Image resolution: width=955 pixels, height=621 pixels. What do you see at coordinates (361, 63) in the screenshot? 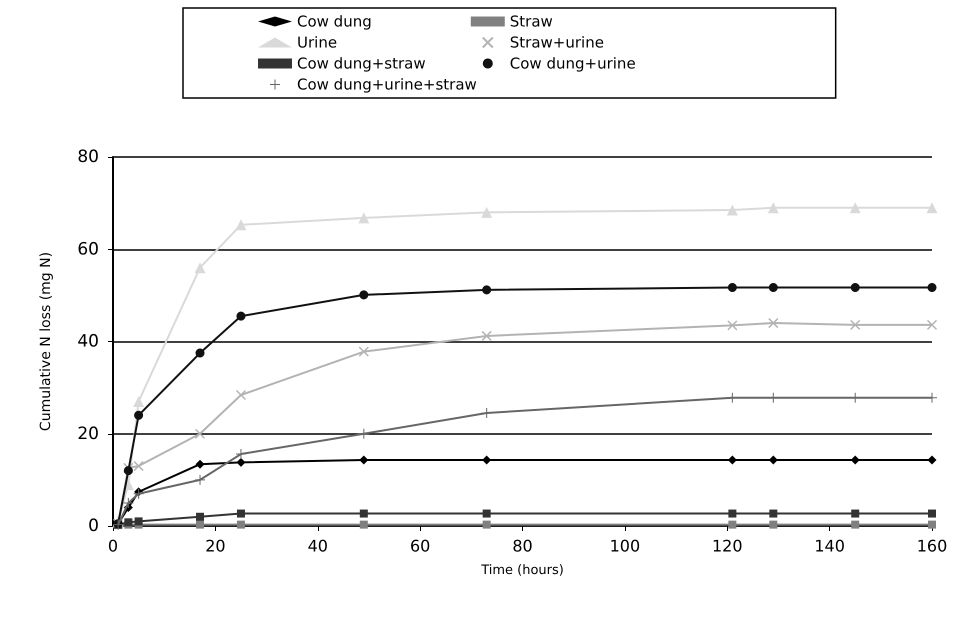
I see `legend-label: Cow dung+straw` at bounding box center [361, 63].